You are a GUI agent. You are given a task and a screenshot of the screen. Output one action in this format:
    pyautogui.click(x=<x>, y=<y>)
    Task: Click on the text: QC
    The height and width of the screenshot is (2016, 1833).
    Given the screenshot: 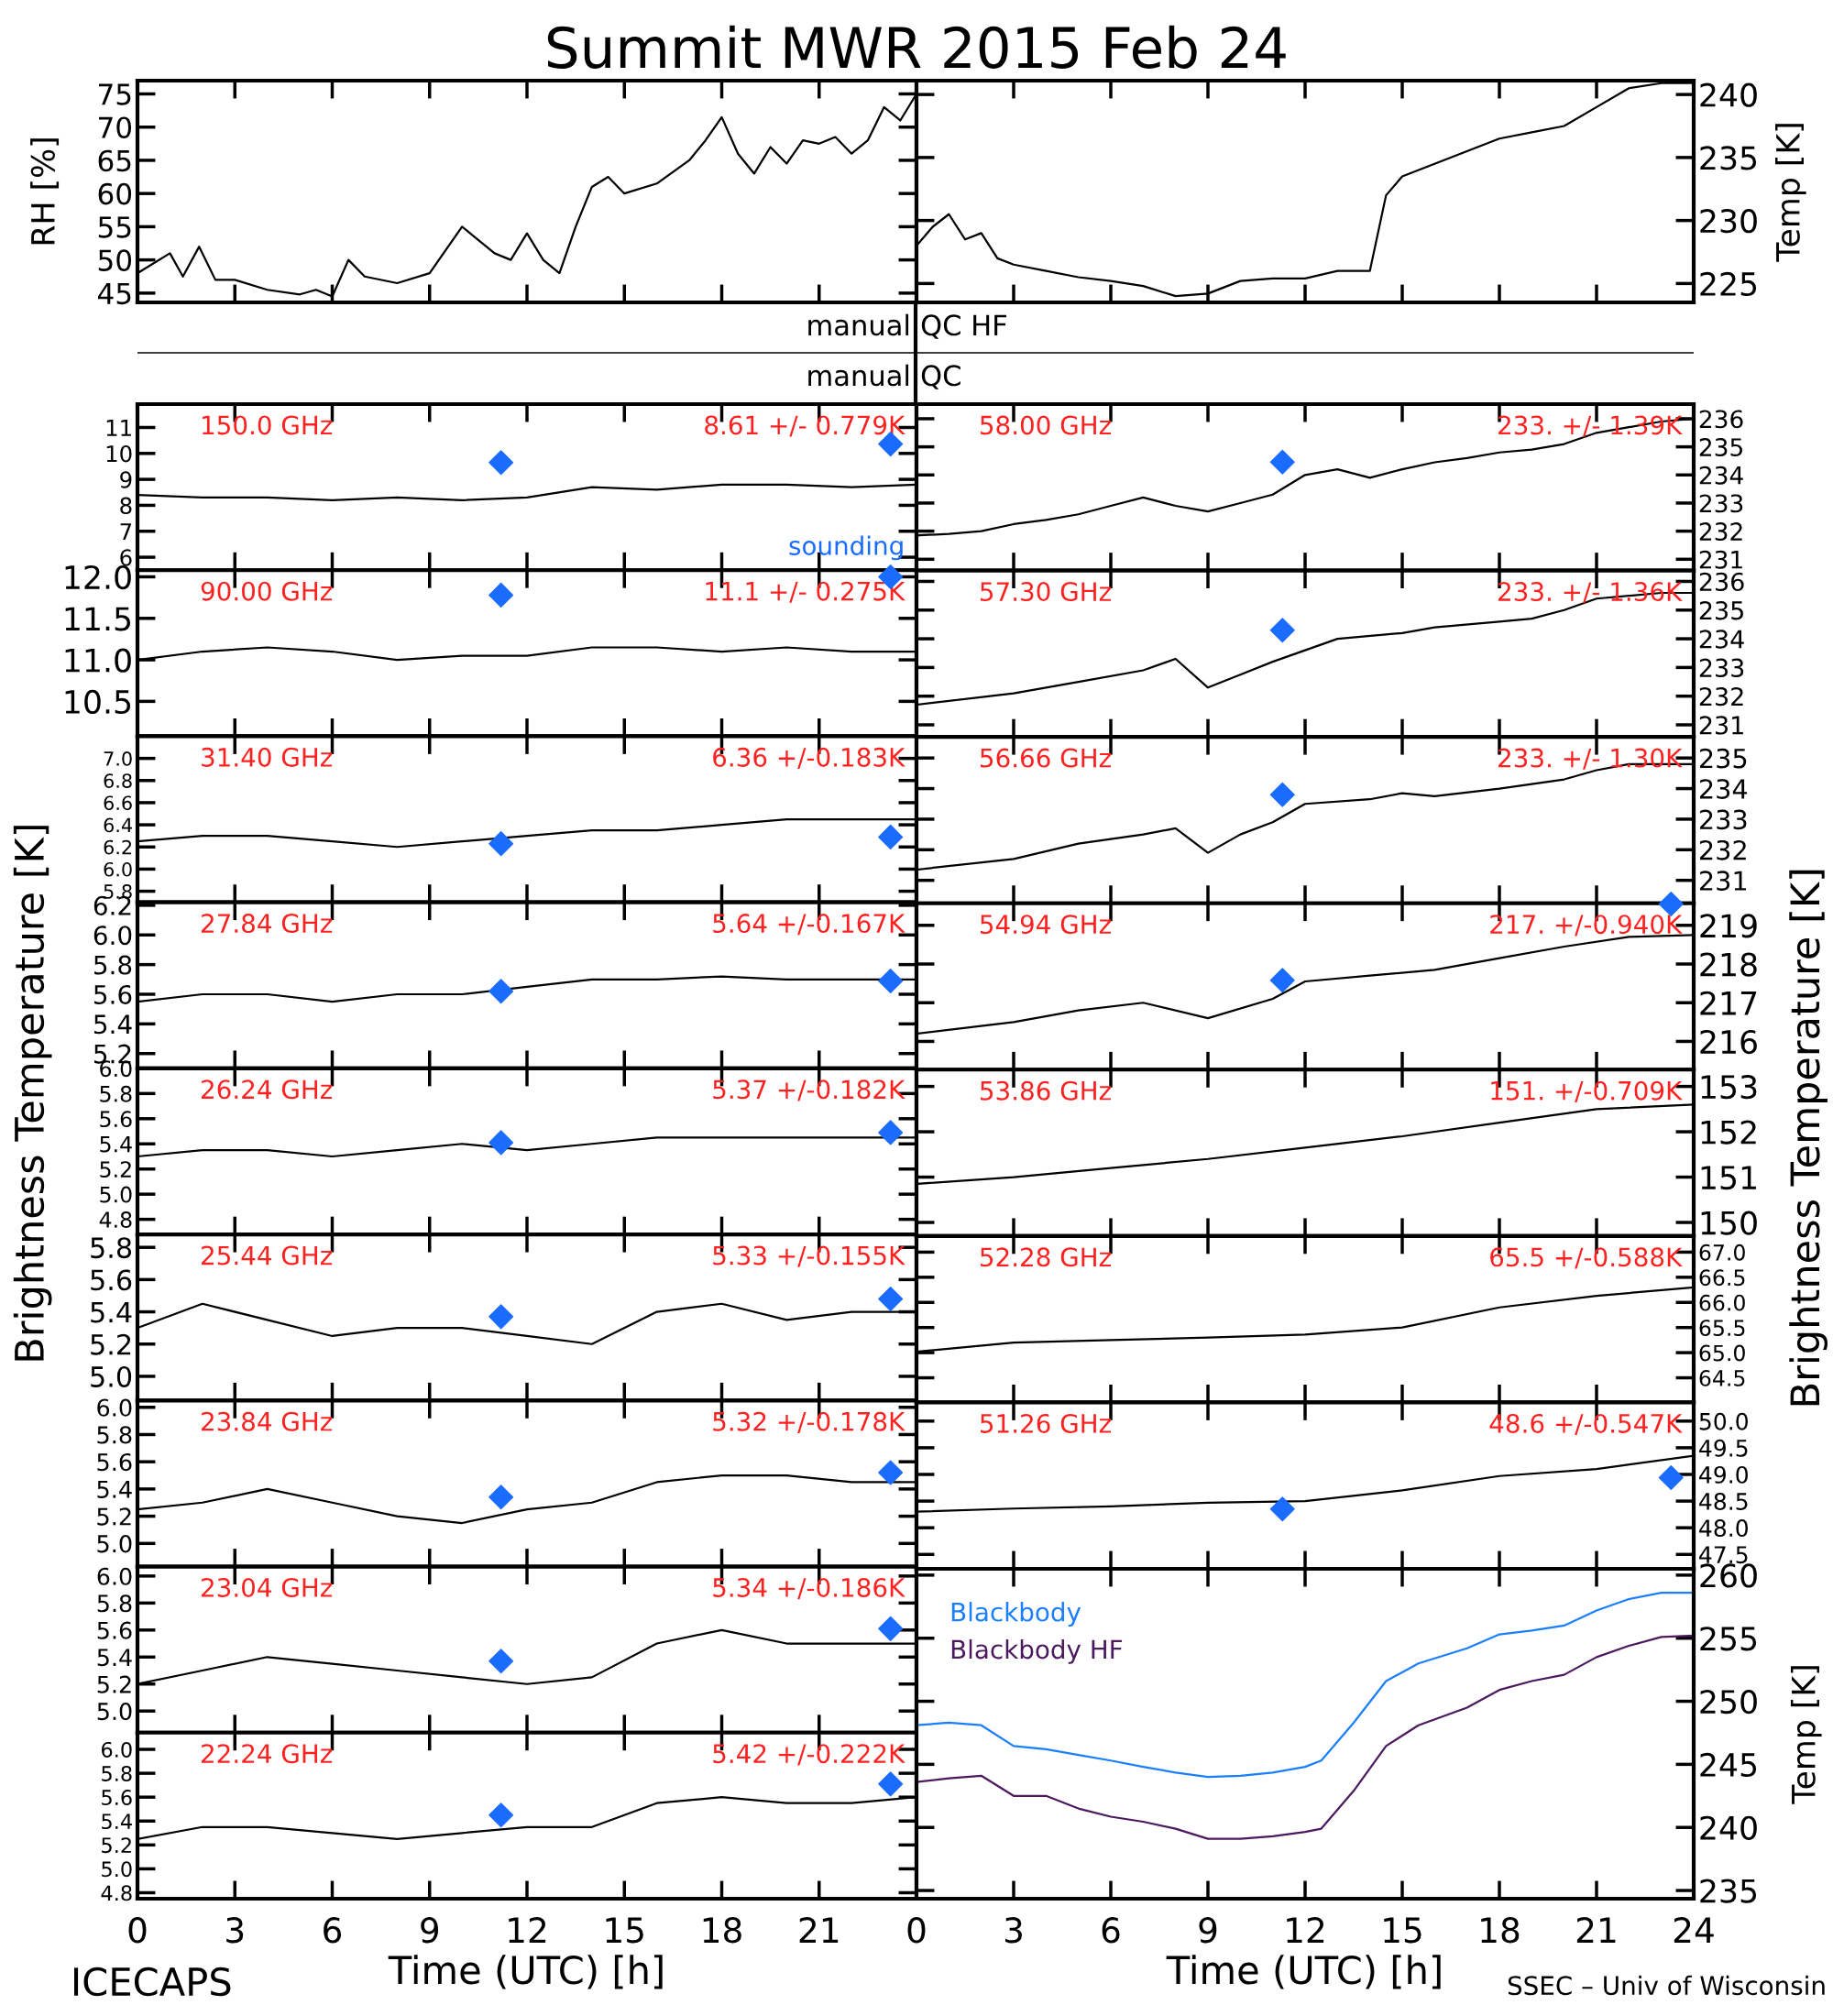 What is the action you would take?
    pyautogui.click(x=940, y=377)
    